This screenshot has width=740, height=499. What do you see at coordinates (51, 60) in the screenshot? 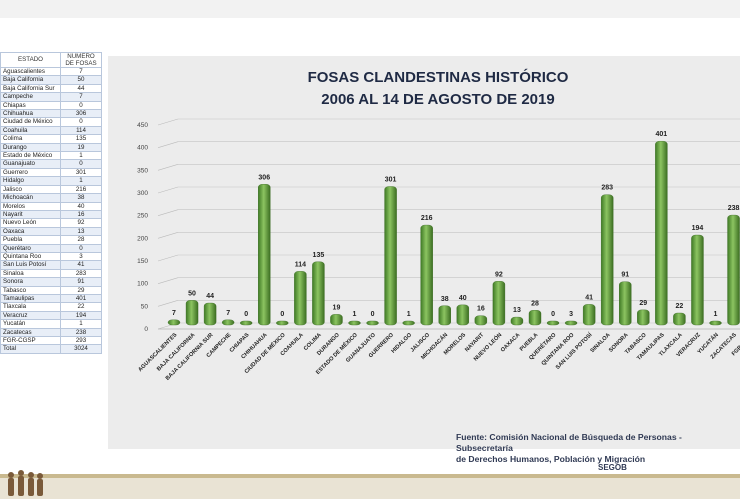
I see `table-header-row: ESTADO NÚMERO DE FOSAS` at bounding box center [51, 60].